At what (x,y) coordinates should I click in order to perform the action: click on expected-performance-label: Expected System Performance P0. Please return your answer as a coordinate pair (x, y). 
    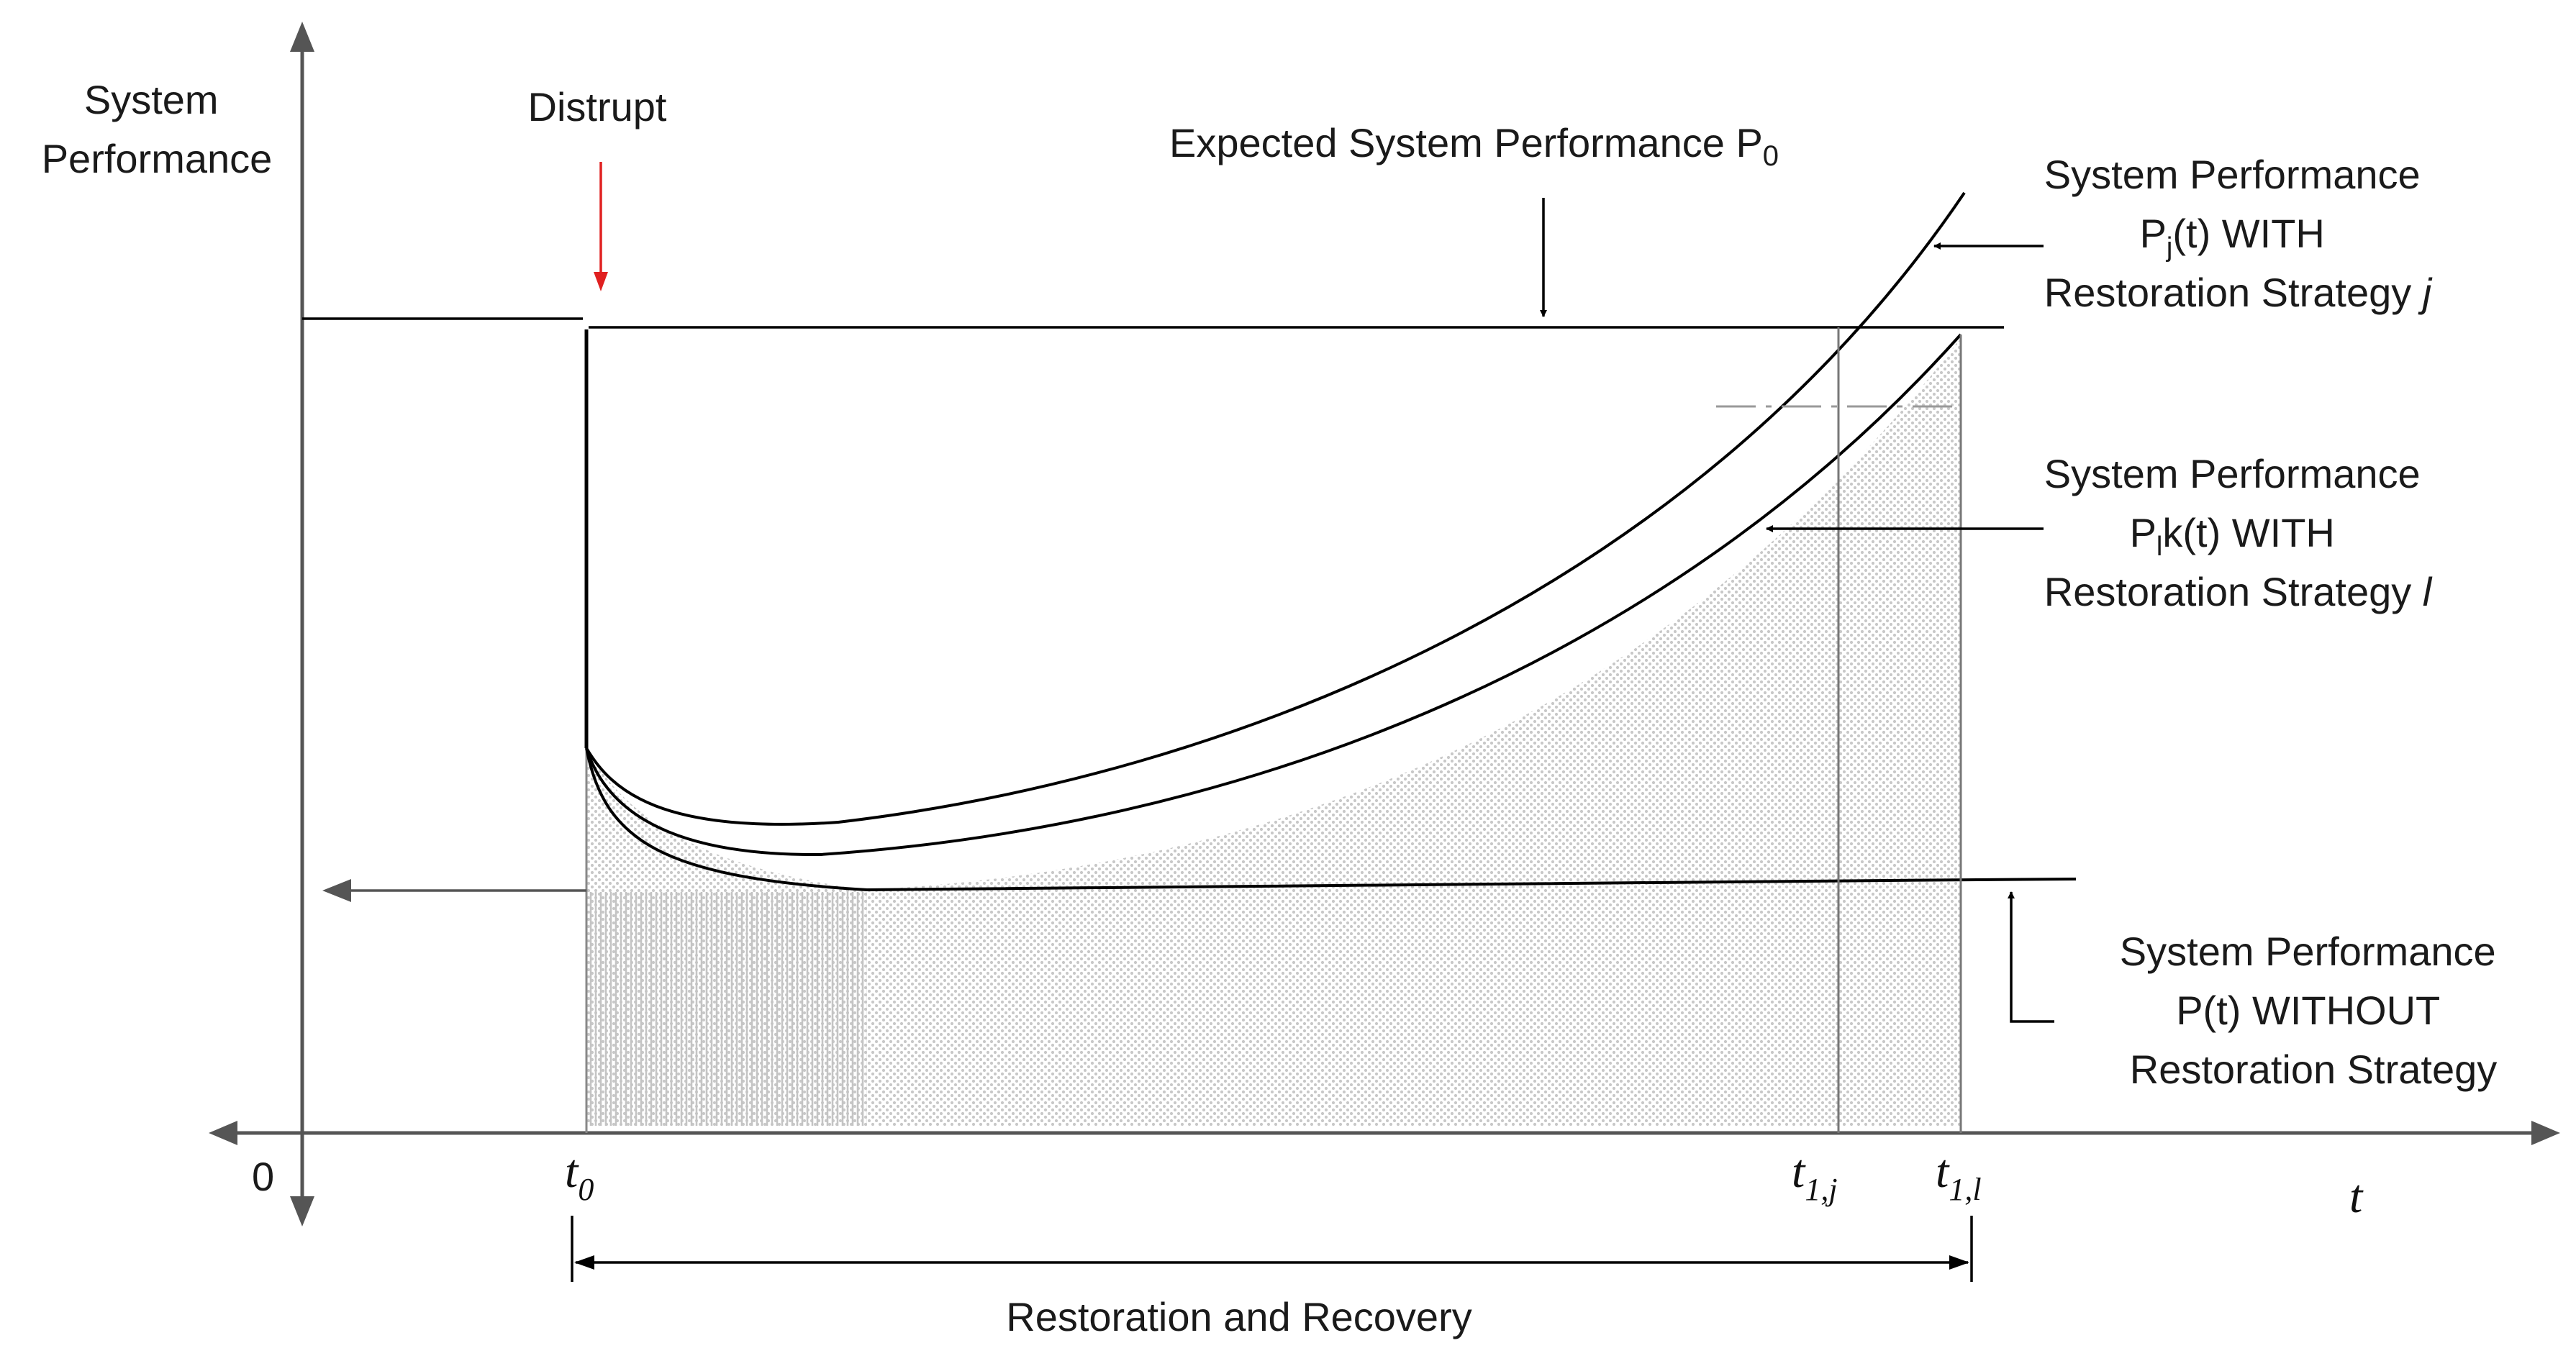
    Looking at the image, I should click on (1474, 146).